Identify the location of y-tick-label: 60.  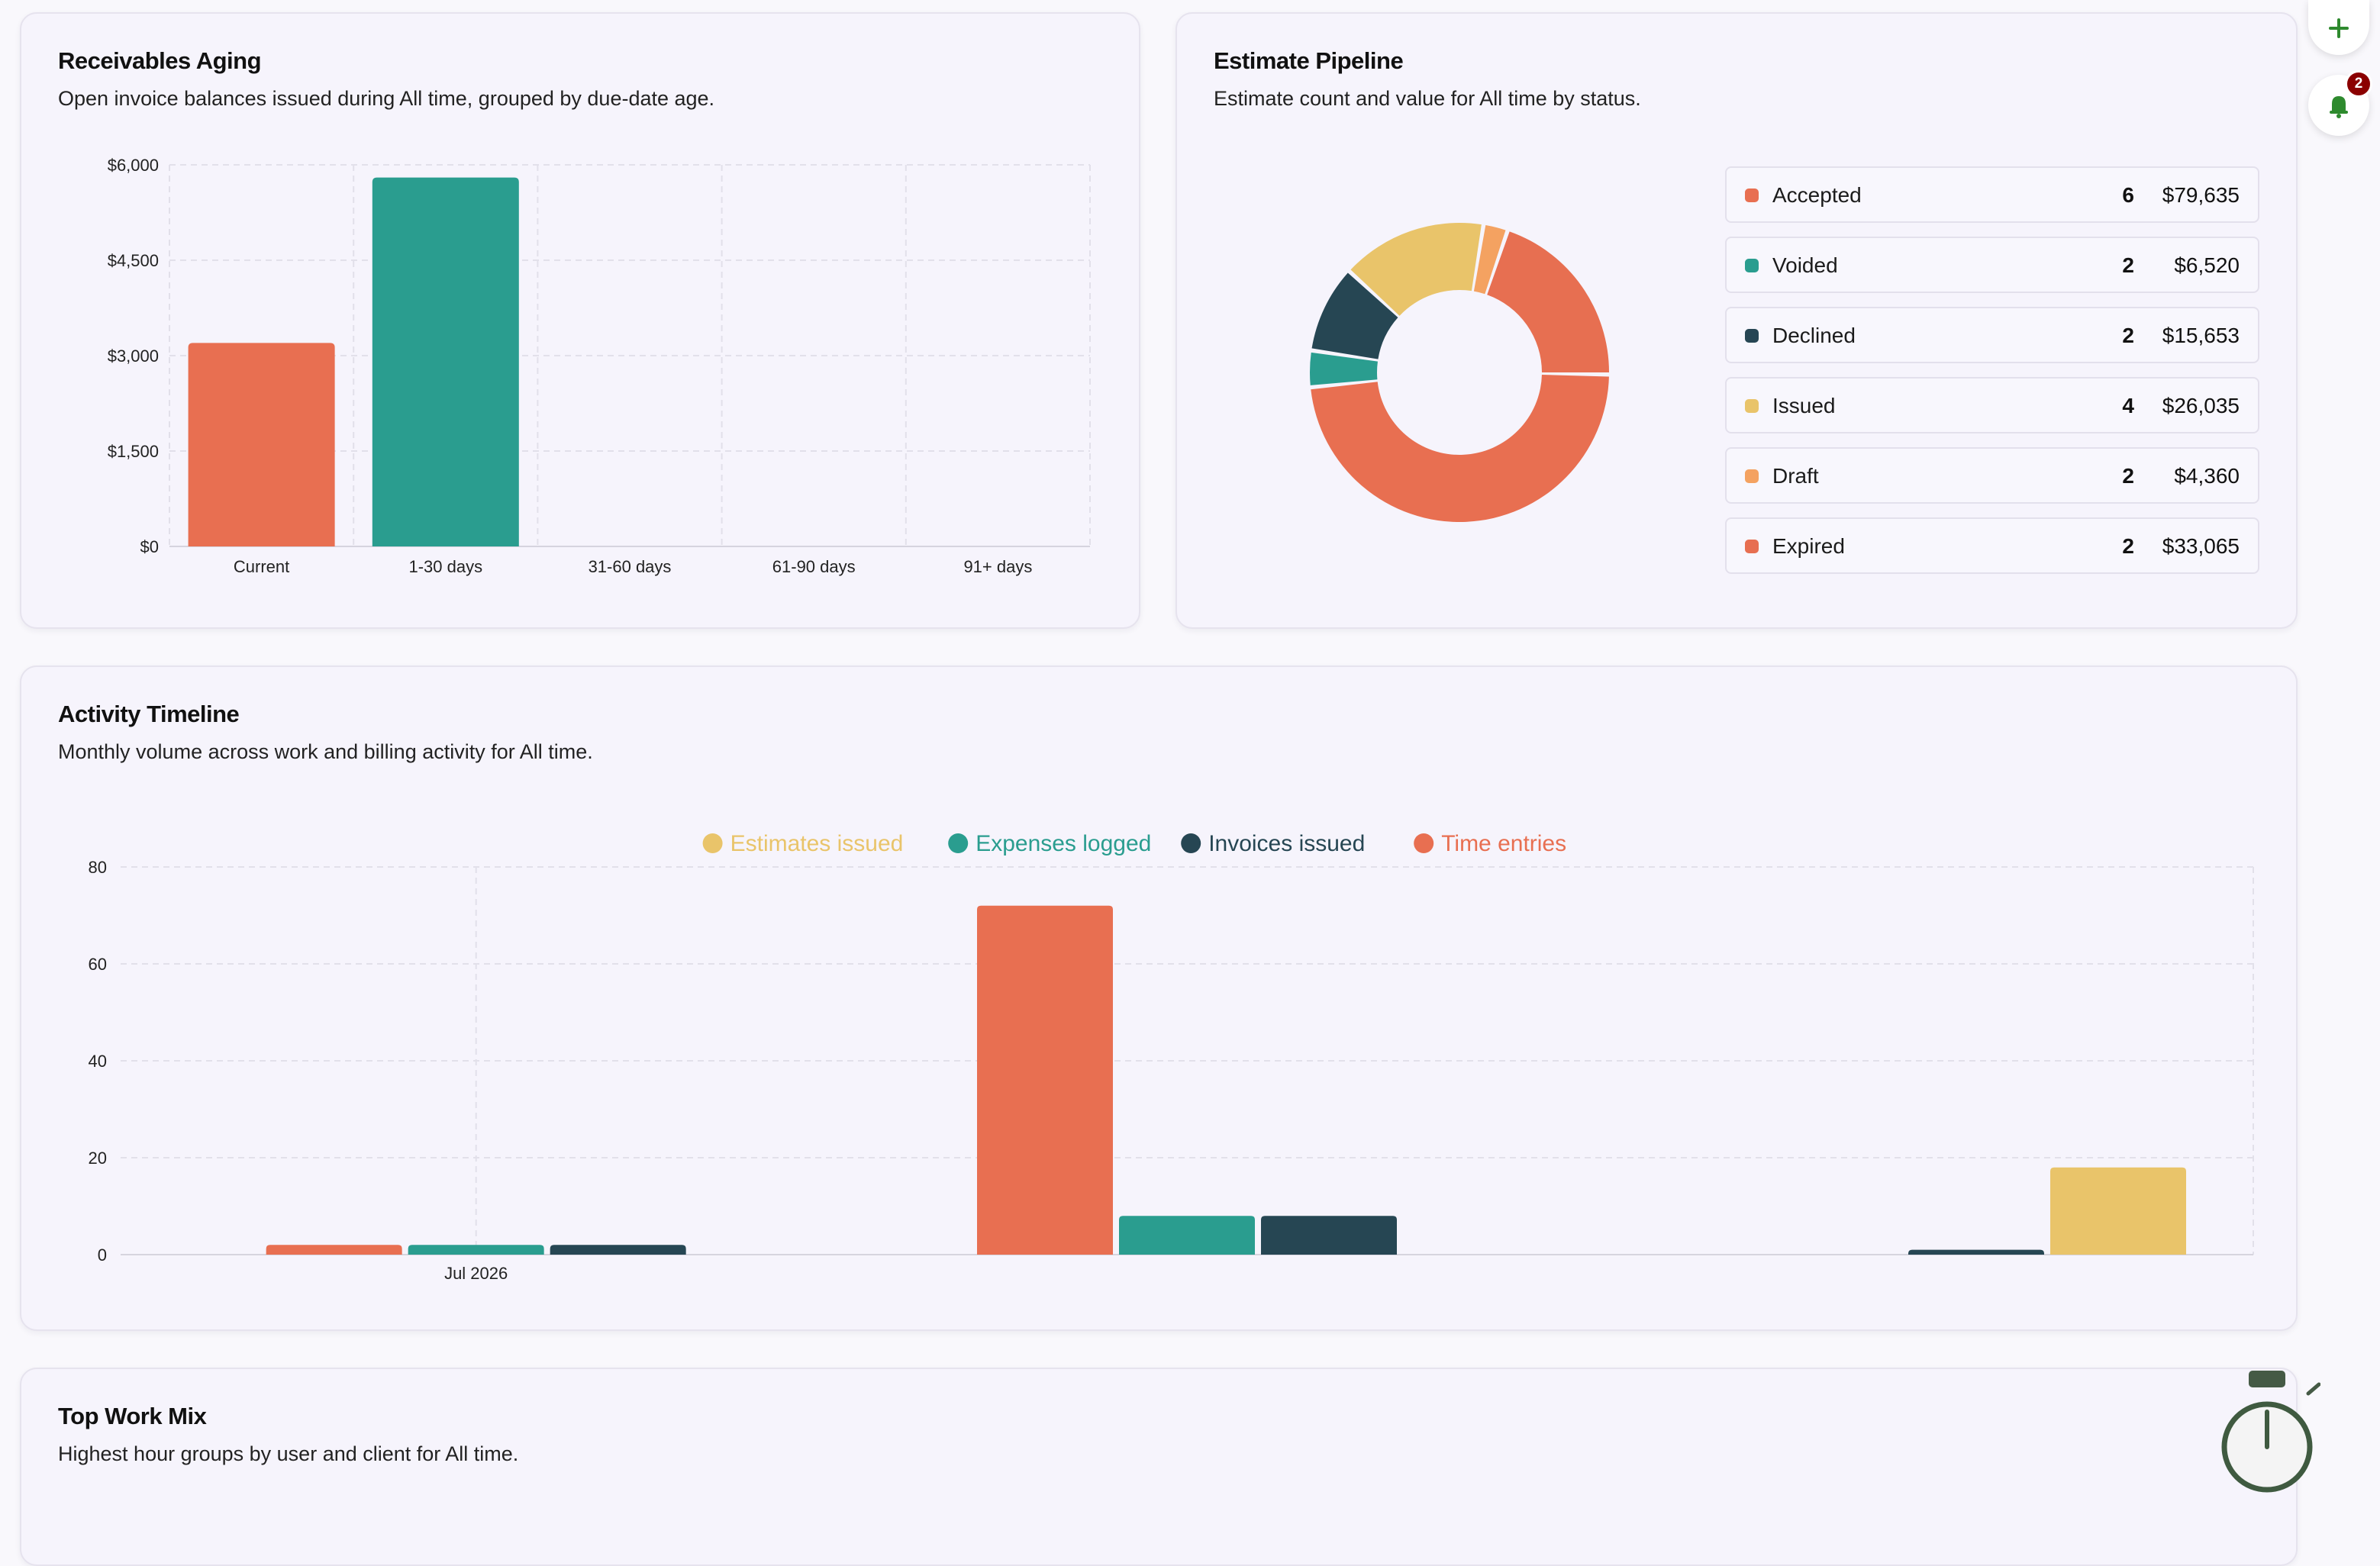
(98, 964).